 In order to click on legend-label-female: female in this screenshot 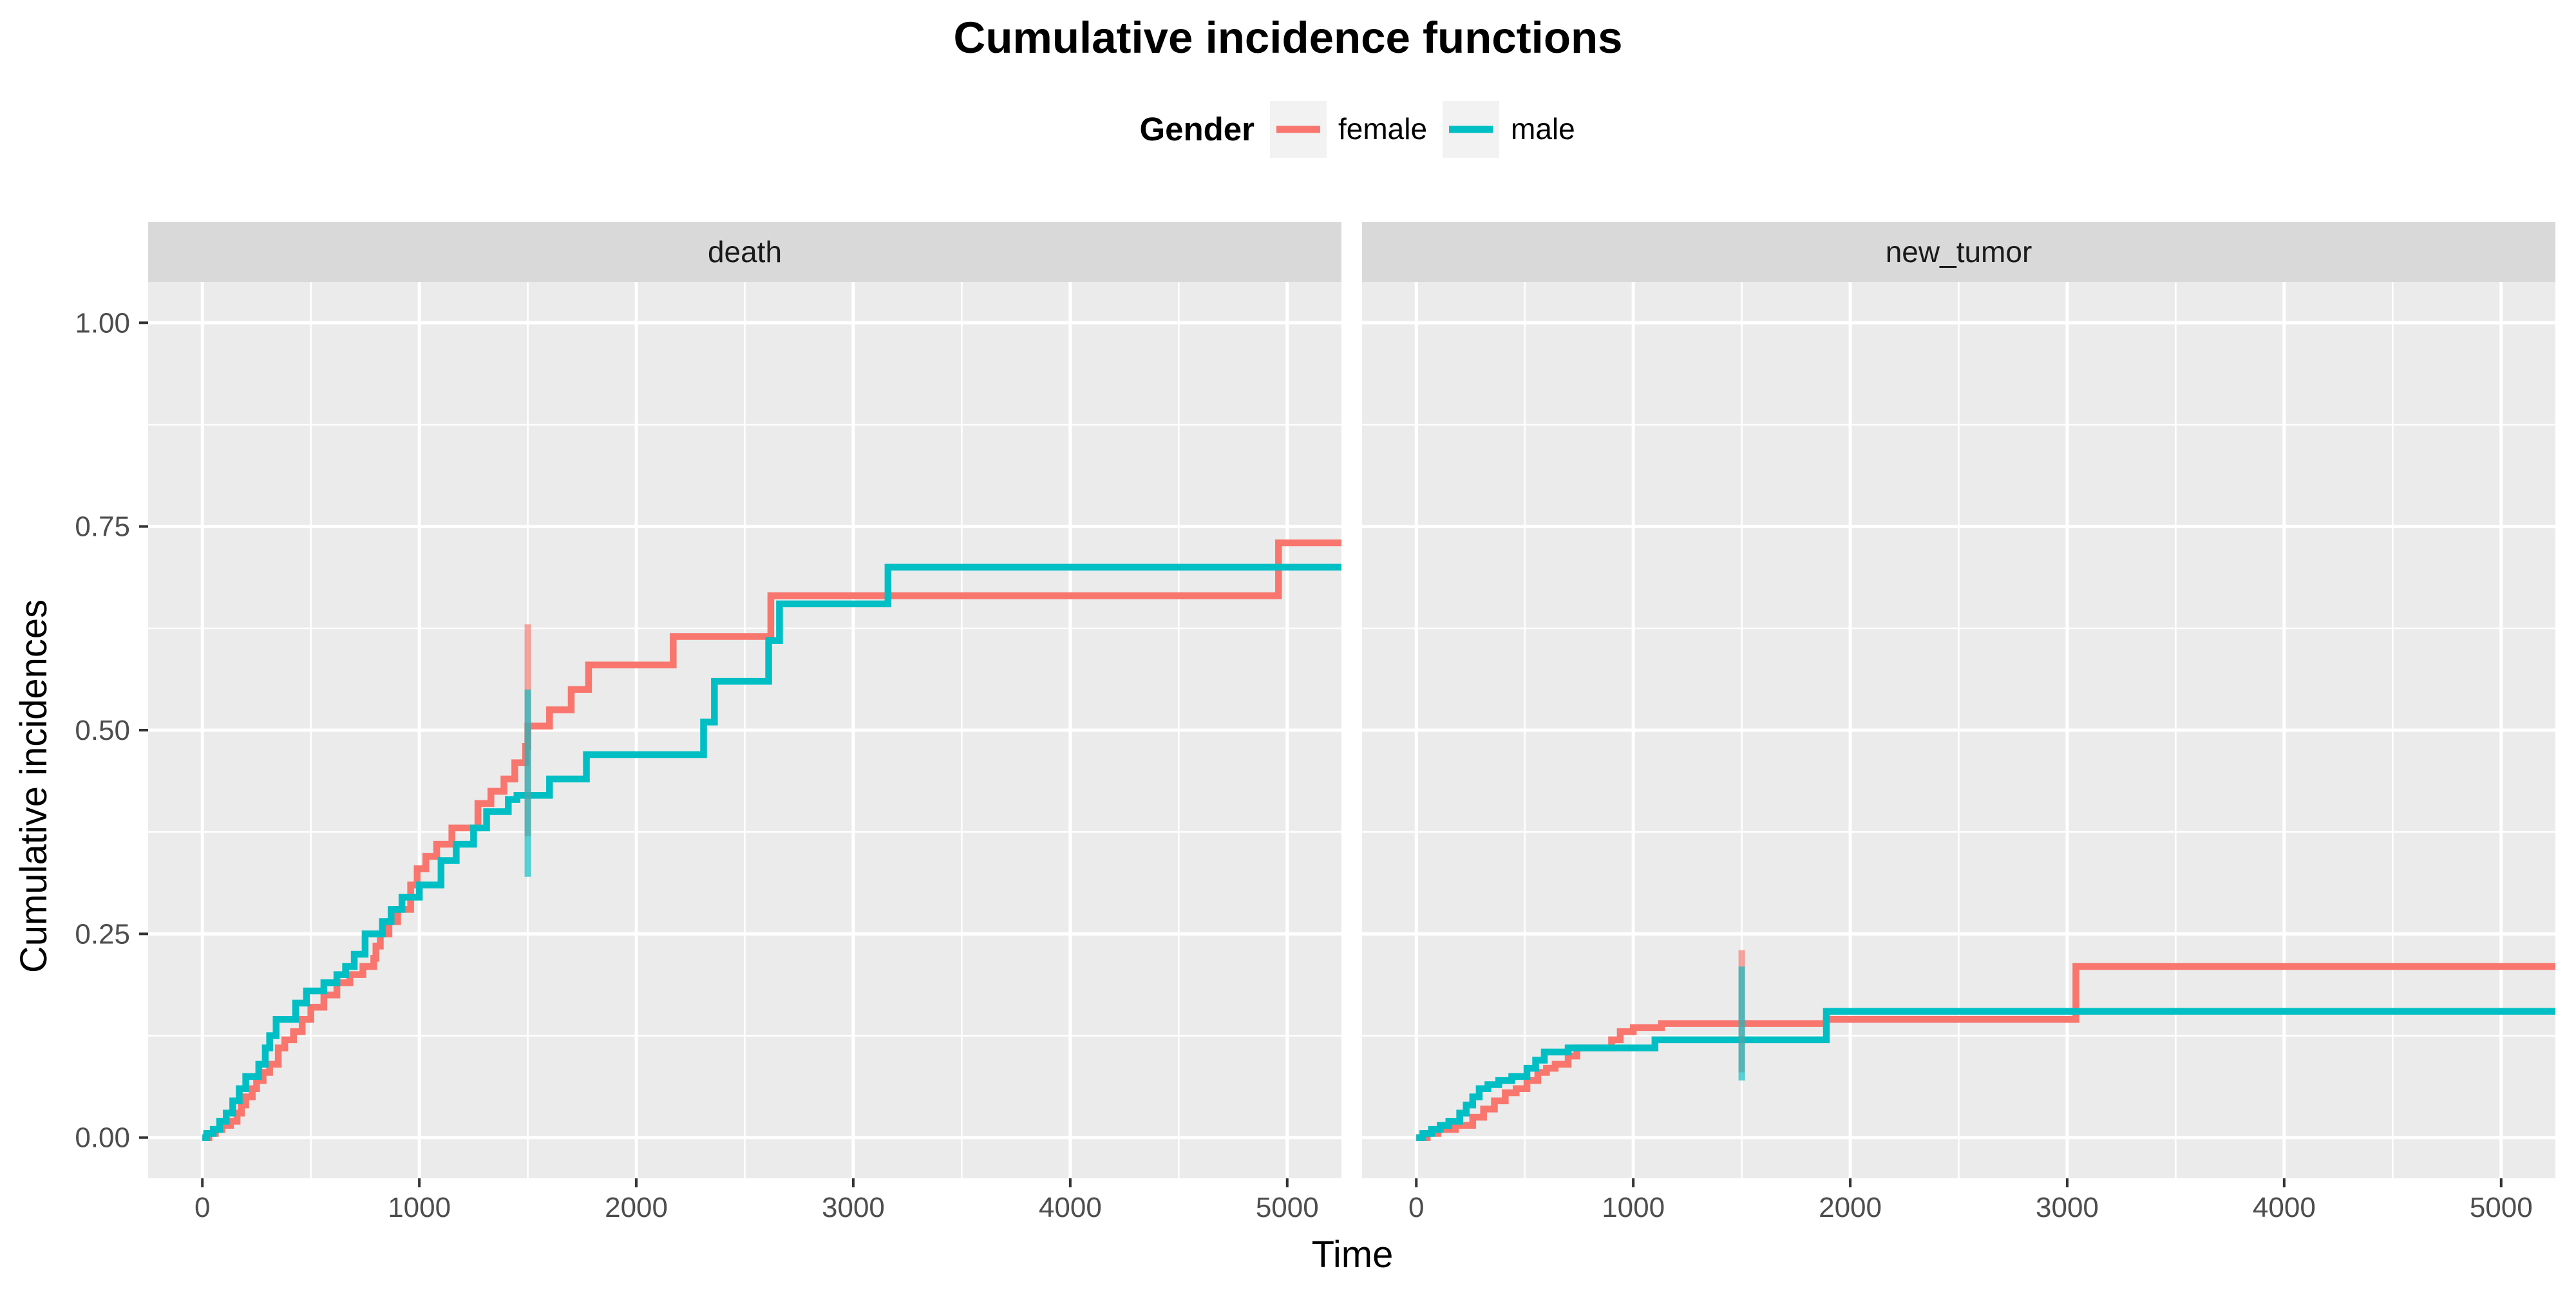, I will do `click(1382, 129)`.